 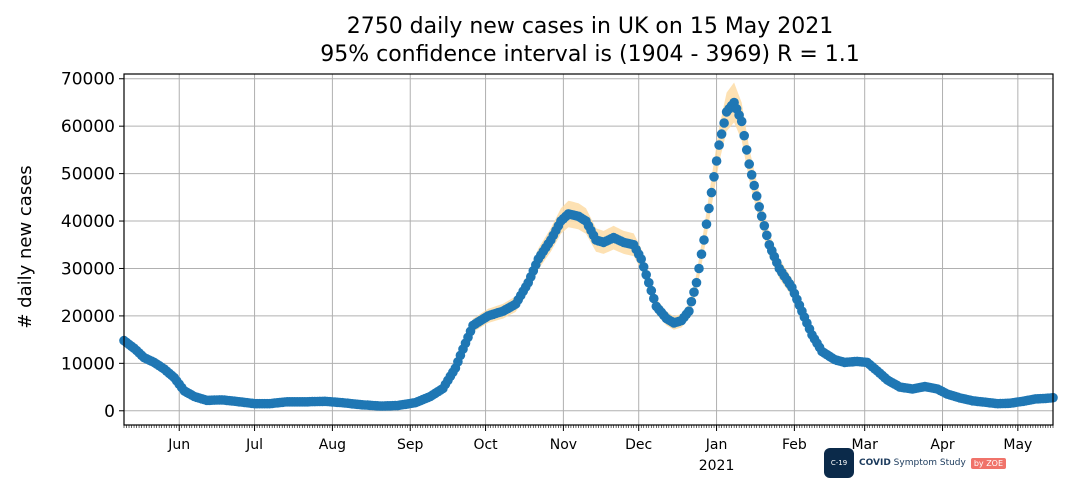 What do you see at coordinates (254, 445) in the screenshot?
I see `x-tick-label: Jul` at bounding box center [254, 445].